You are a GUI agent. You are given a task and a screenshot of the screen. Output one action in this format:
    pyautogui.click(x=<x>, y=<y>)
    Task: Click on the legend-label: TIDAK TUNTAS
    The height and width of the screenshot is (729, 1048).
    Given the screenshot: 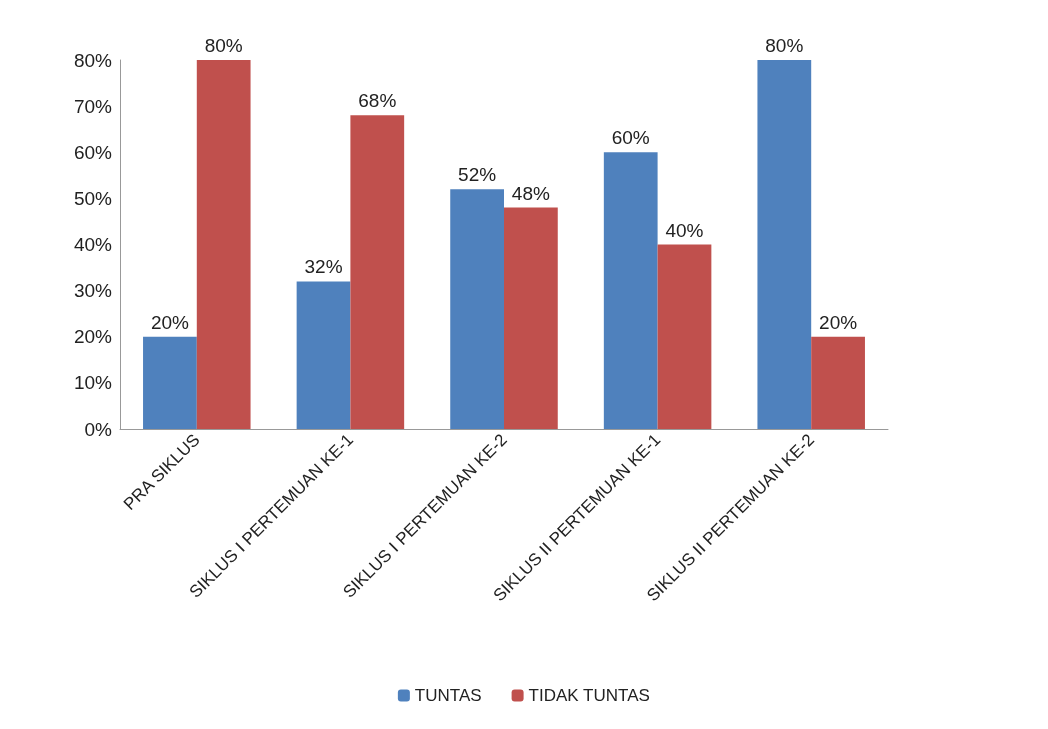 What is the action you would take?
    pyautogui.click(x=589, y=695)
    